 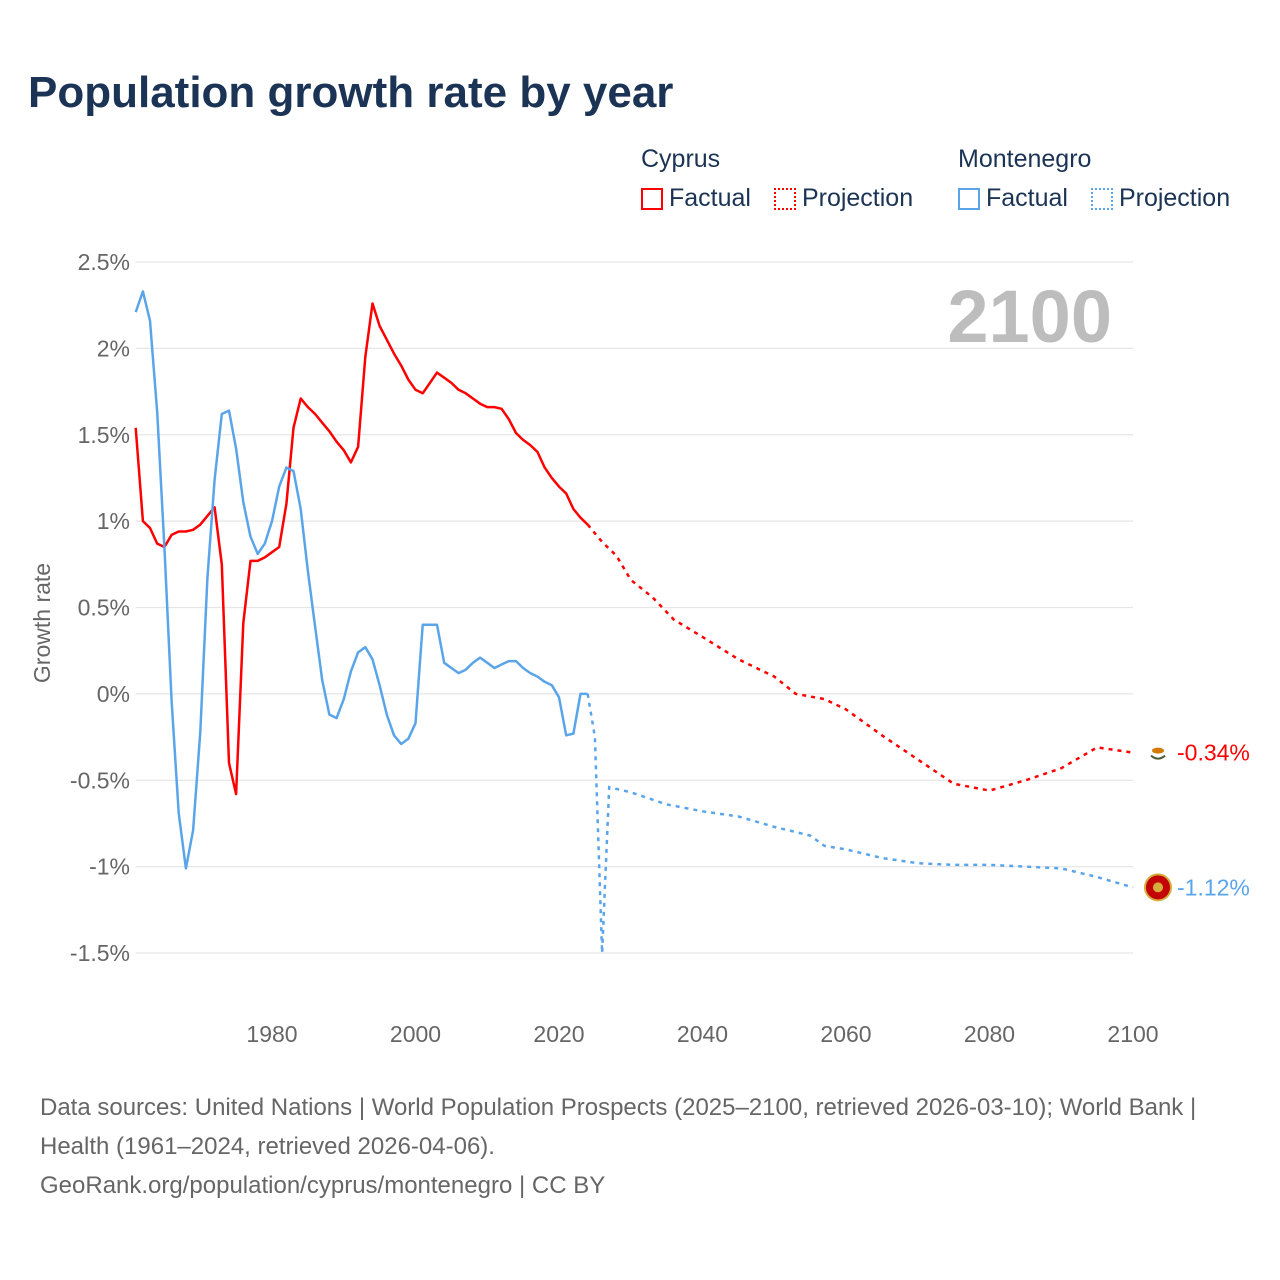 What do you see at coordinates (271, 1034) in the screenshot?
I see `x-tick-label: 1980` at bounding box center [271, 1034].